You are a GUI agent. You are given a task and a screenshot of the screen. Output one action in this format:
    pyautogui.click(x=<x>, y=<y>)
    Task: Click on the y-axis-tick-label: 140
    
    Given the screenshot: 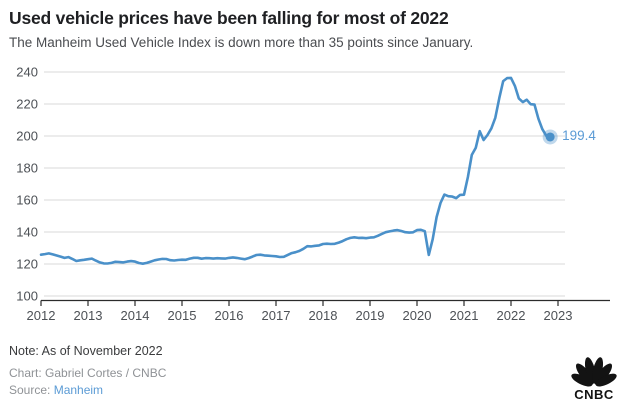 What is the action you would take?
    pyautogui.click(x=27, y=232)
    